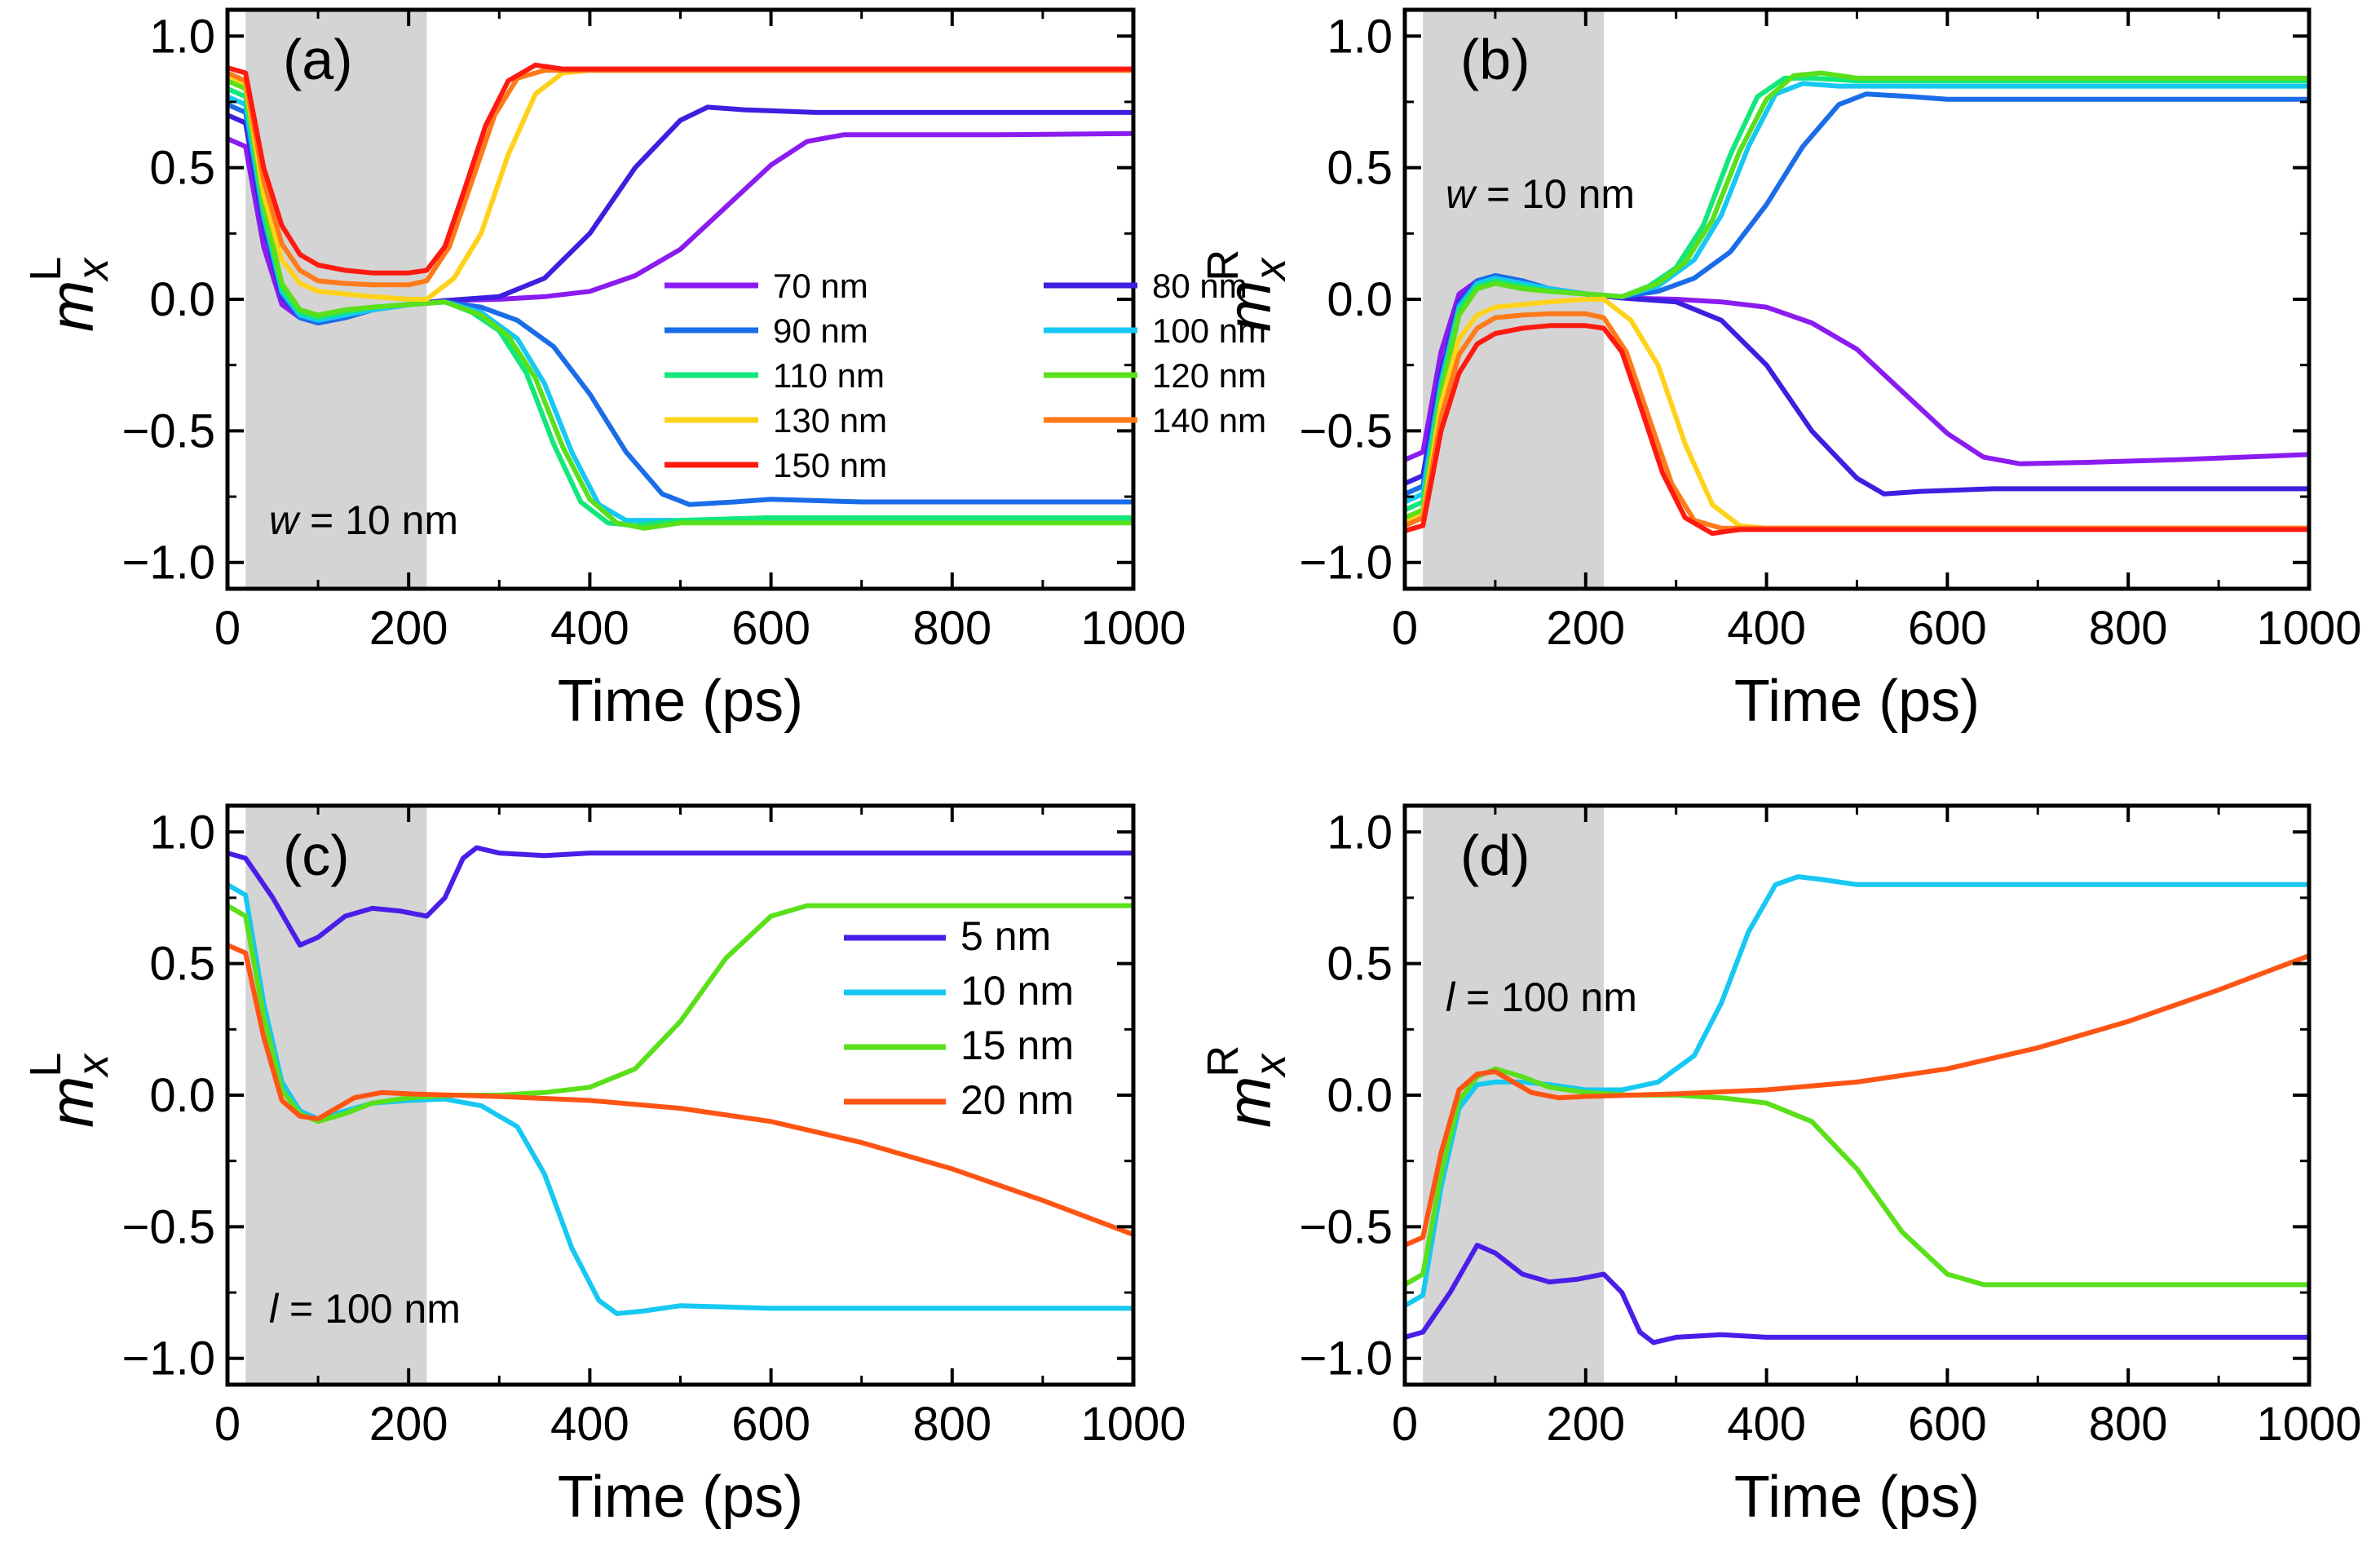  Describe the element at coordinates (829, 375) in the screenshot. I see `legend-label: 110 nm` at that location.